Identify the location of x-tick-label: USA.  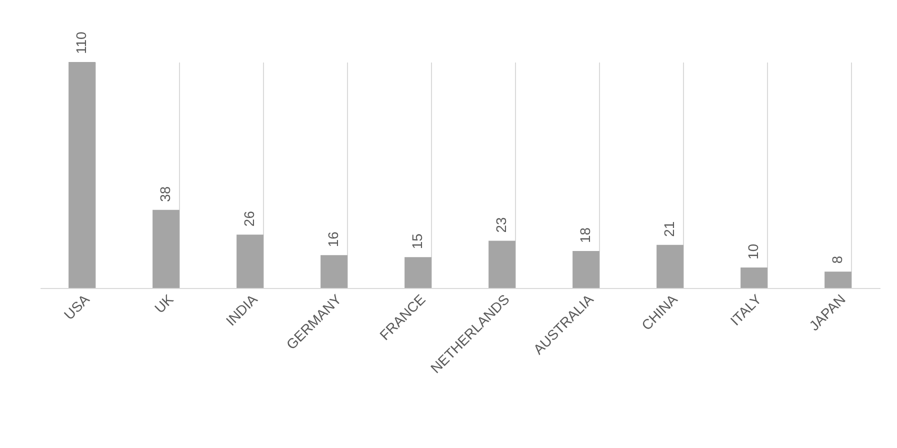
(76, 306).